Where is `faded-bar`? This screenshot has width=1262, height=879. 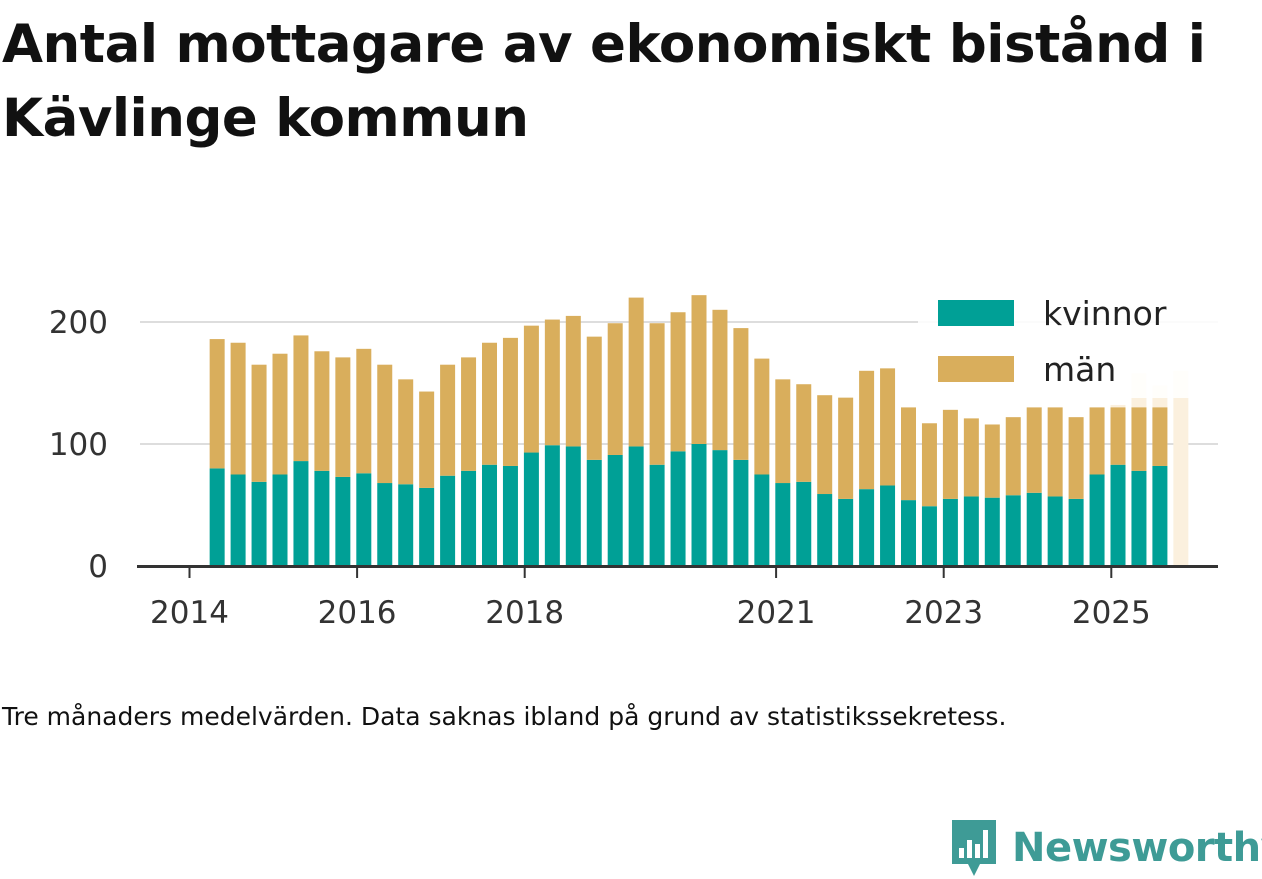 faded-bar is located at coordinates (1181, 468).